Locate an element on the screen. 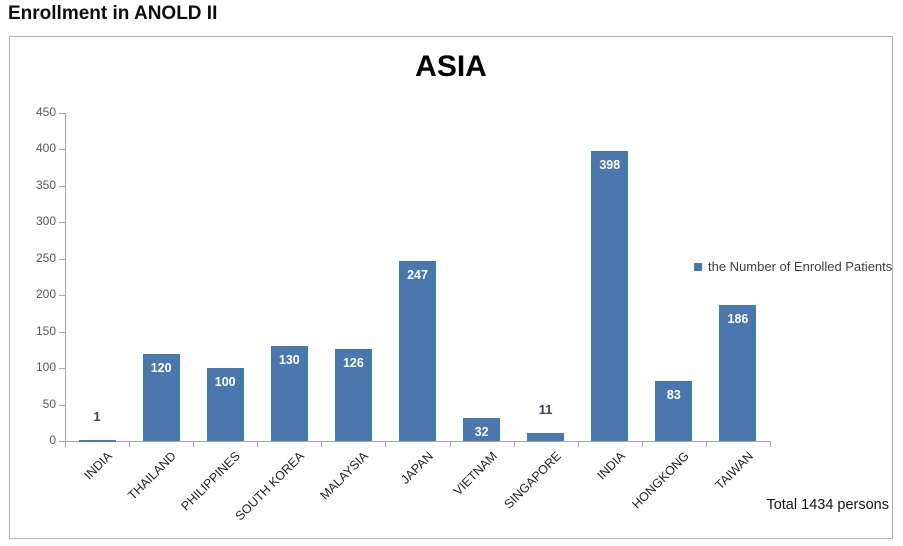 Image resolution: width=903 pixels, height=546 pixels. y-axis-tick-label: 0 is located at coordinates (52, 440).